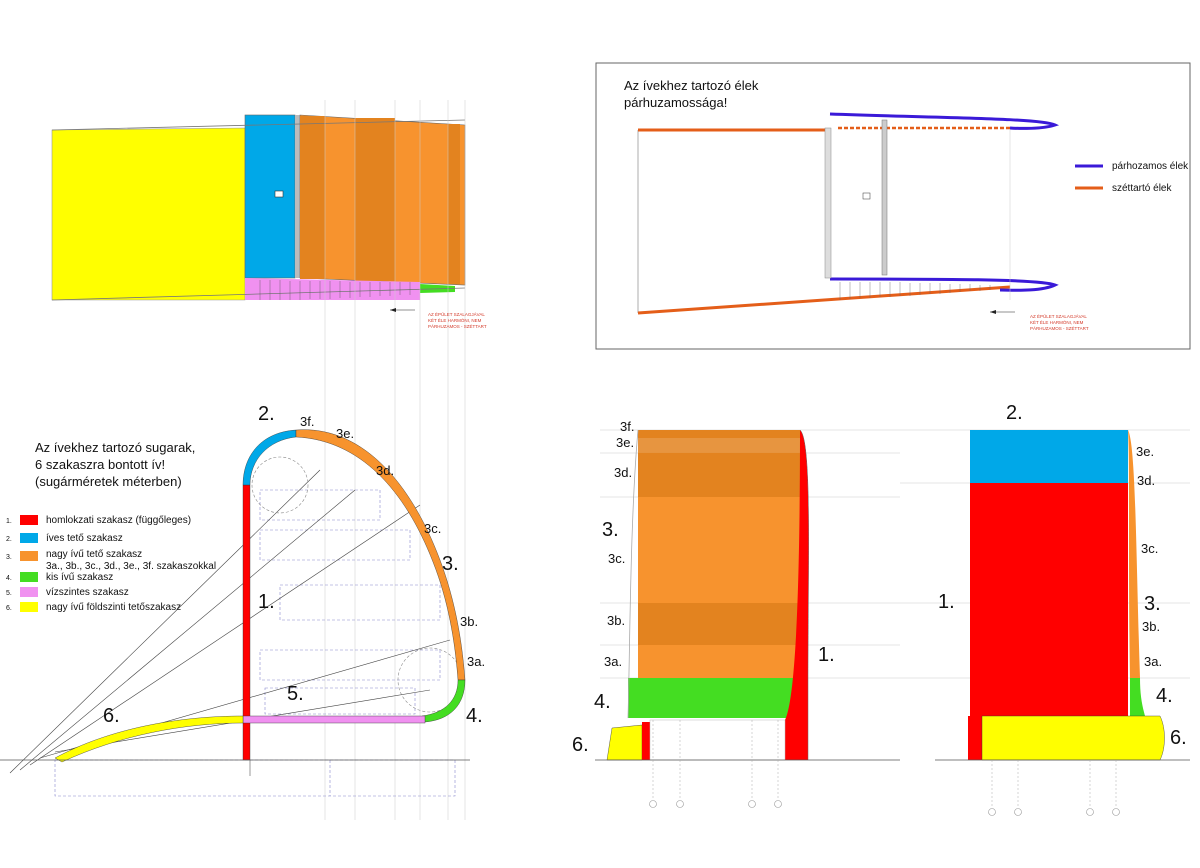  Describe the element at coordinates (1137, 697) in the screenshot. I see `elev-right-green-side` at that location.